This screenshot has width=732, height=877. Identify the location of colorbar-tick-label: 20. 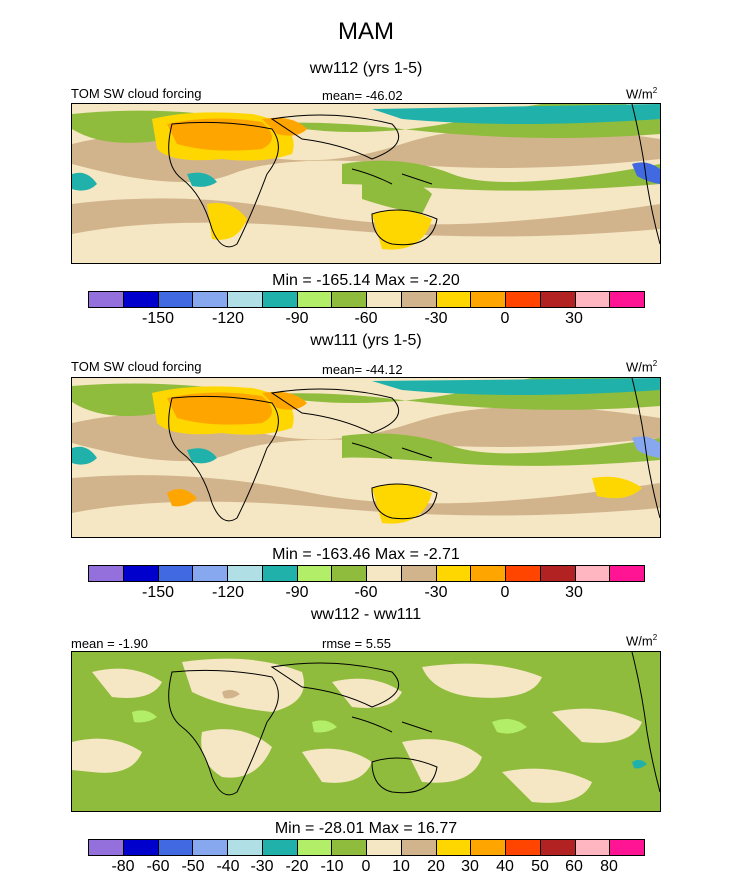
(436, 866).